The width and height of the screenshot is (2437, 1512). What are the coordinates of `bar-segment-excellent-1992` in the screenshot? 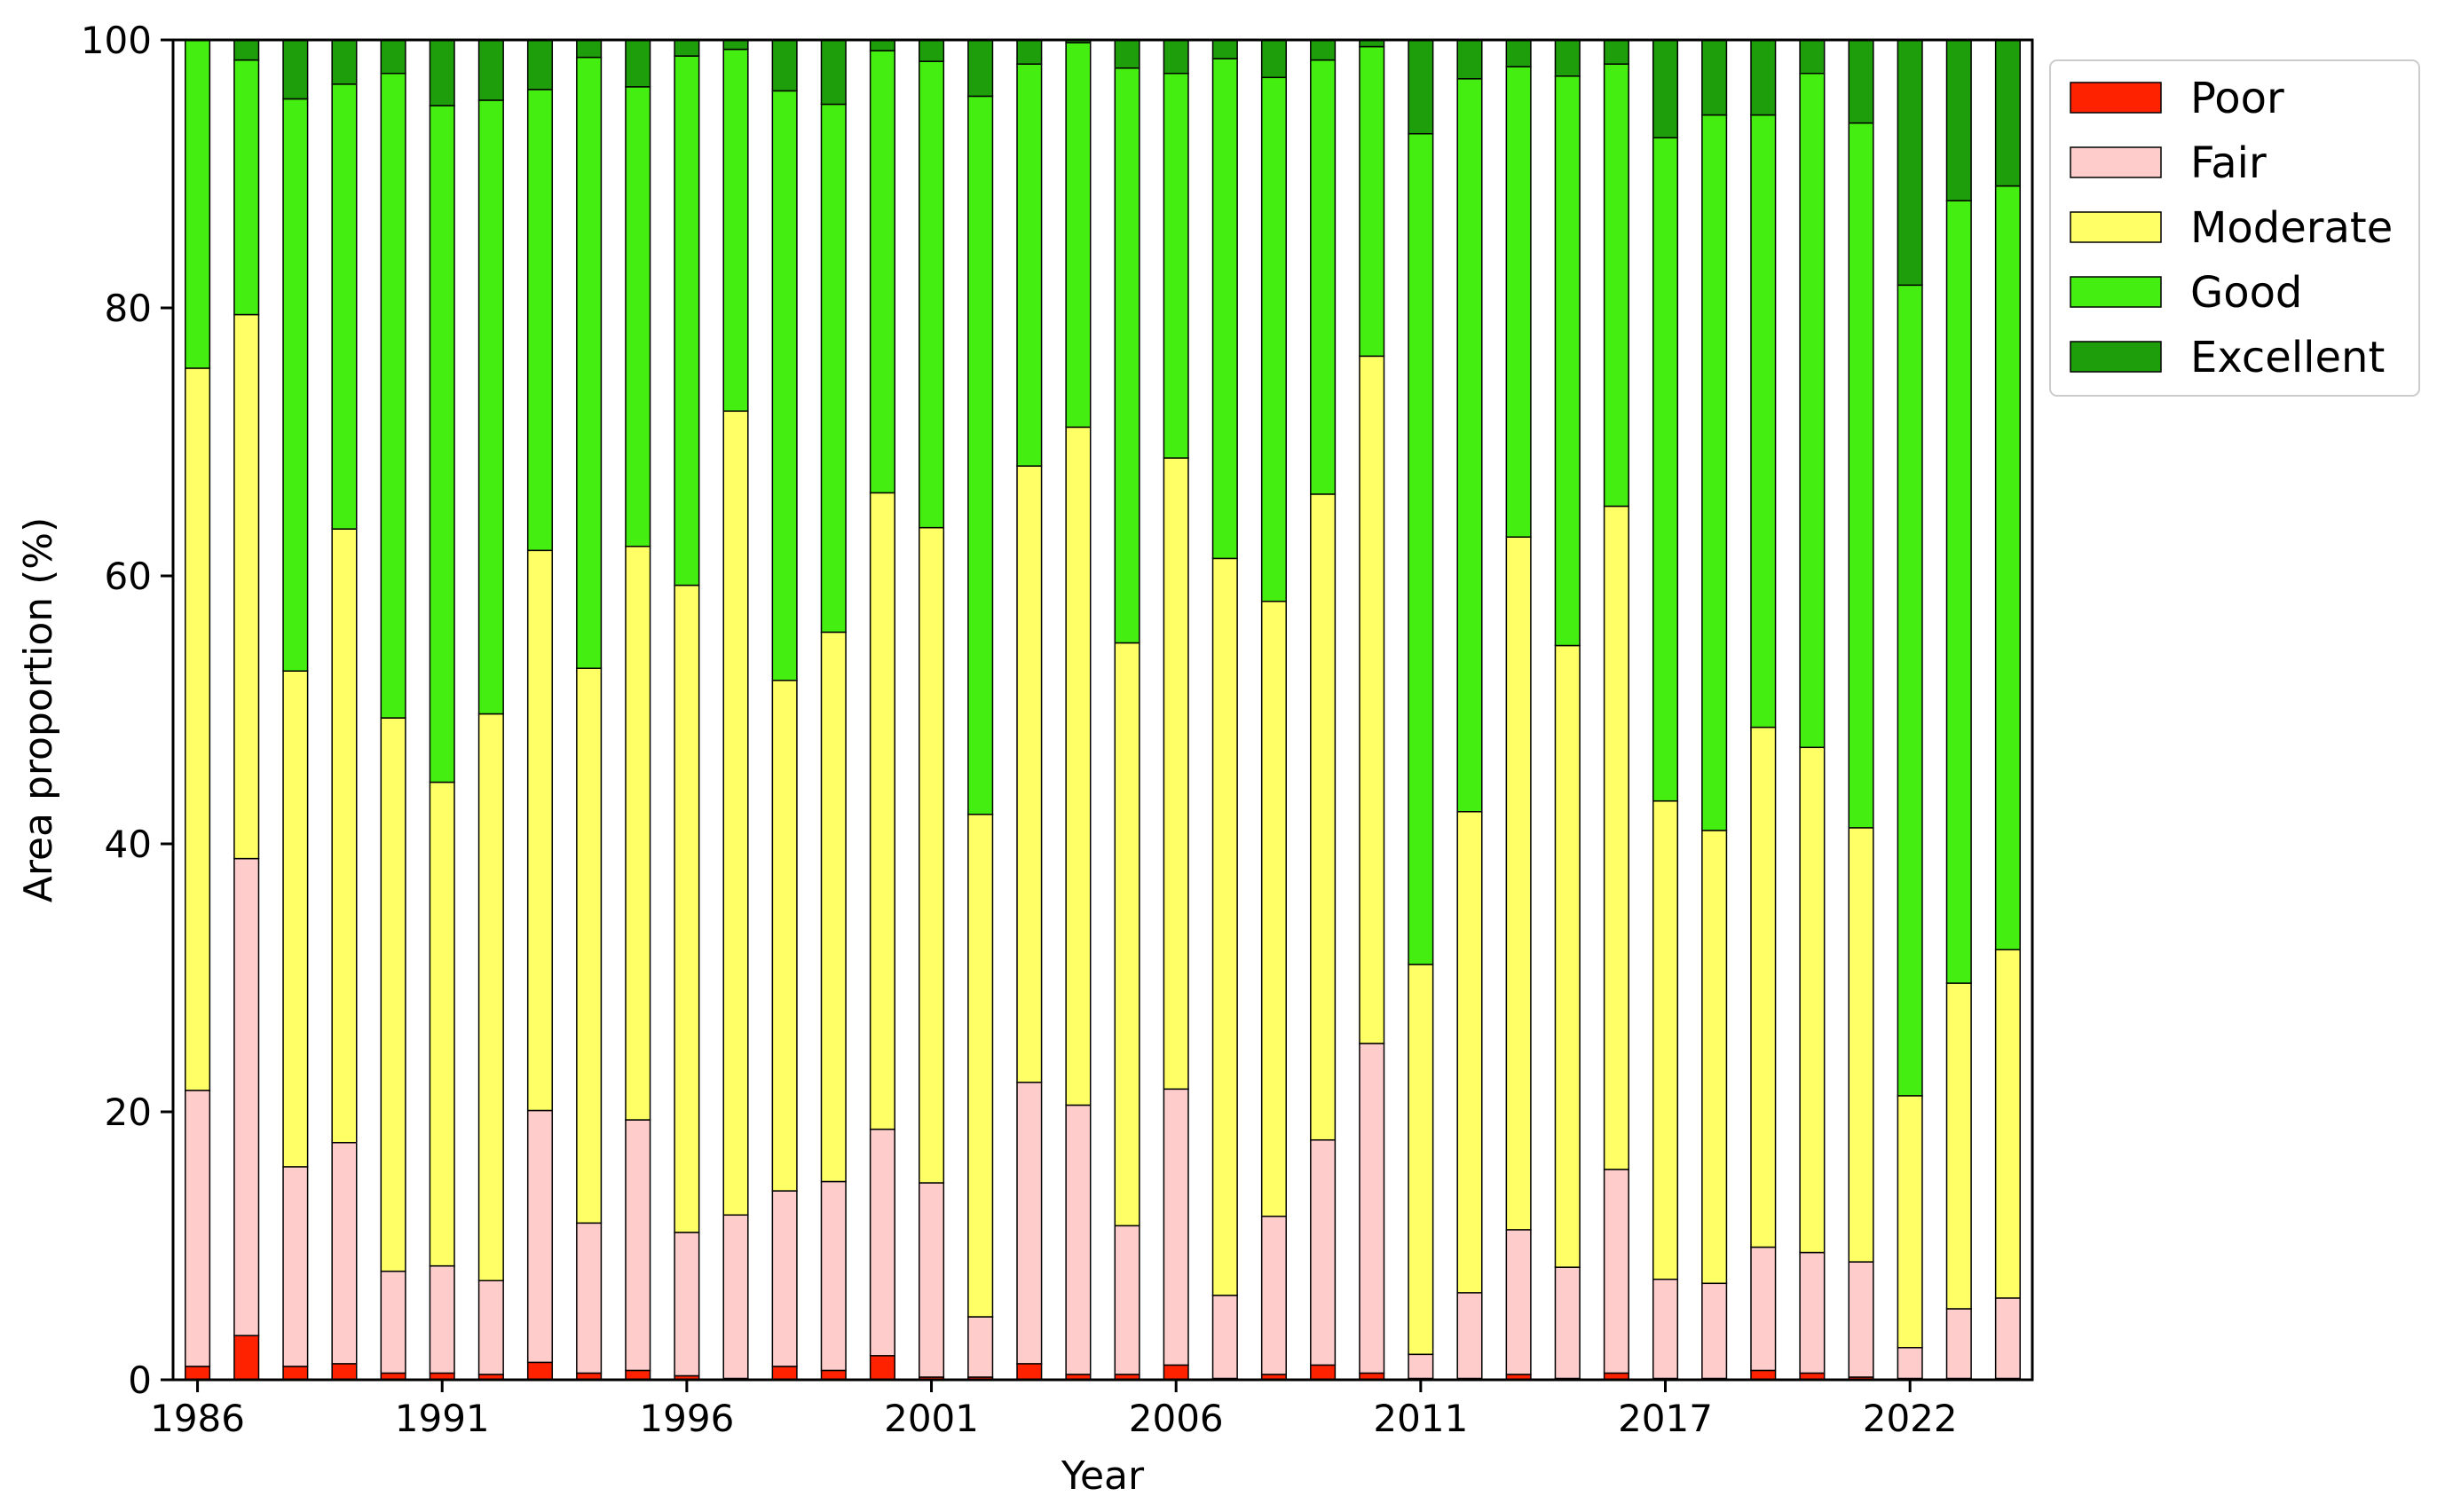 It's located at (490, 70).